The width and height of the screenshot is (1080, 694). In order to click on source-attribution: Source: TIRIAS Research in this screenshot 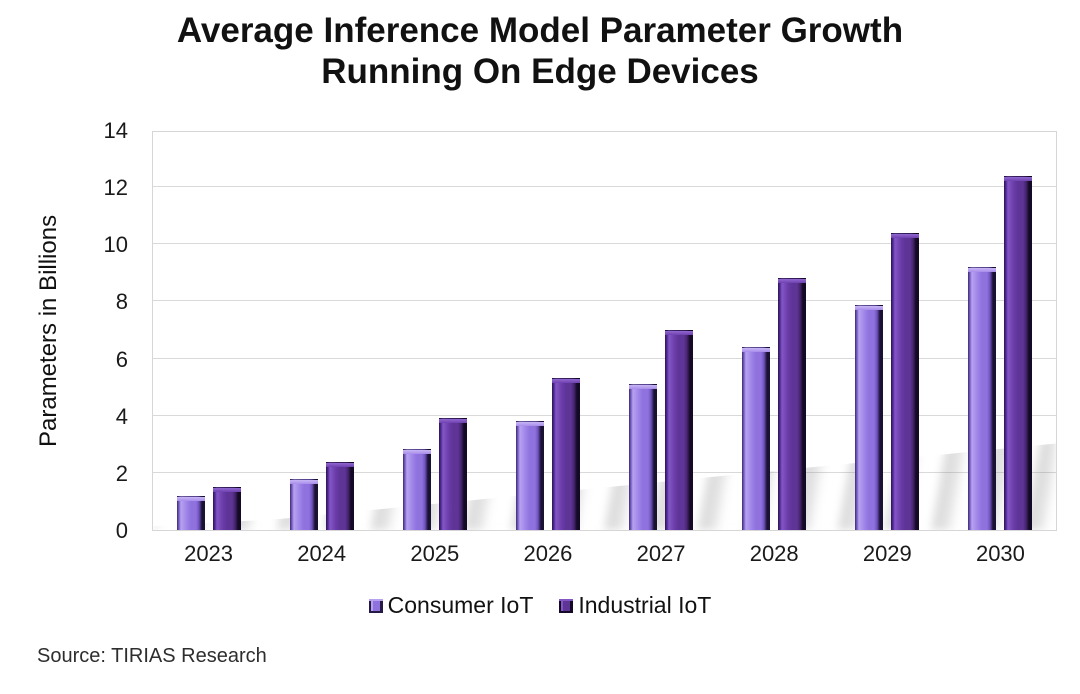, I will do `click(152, 656)`.